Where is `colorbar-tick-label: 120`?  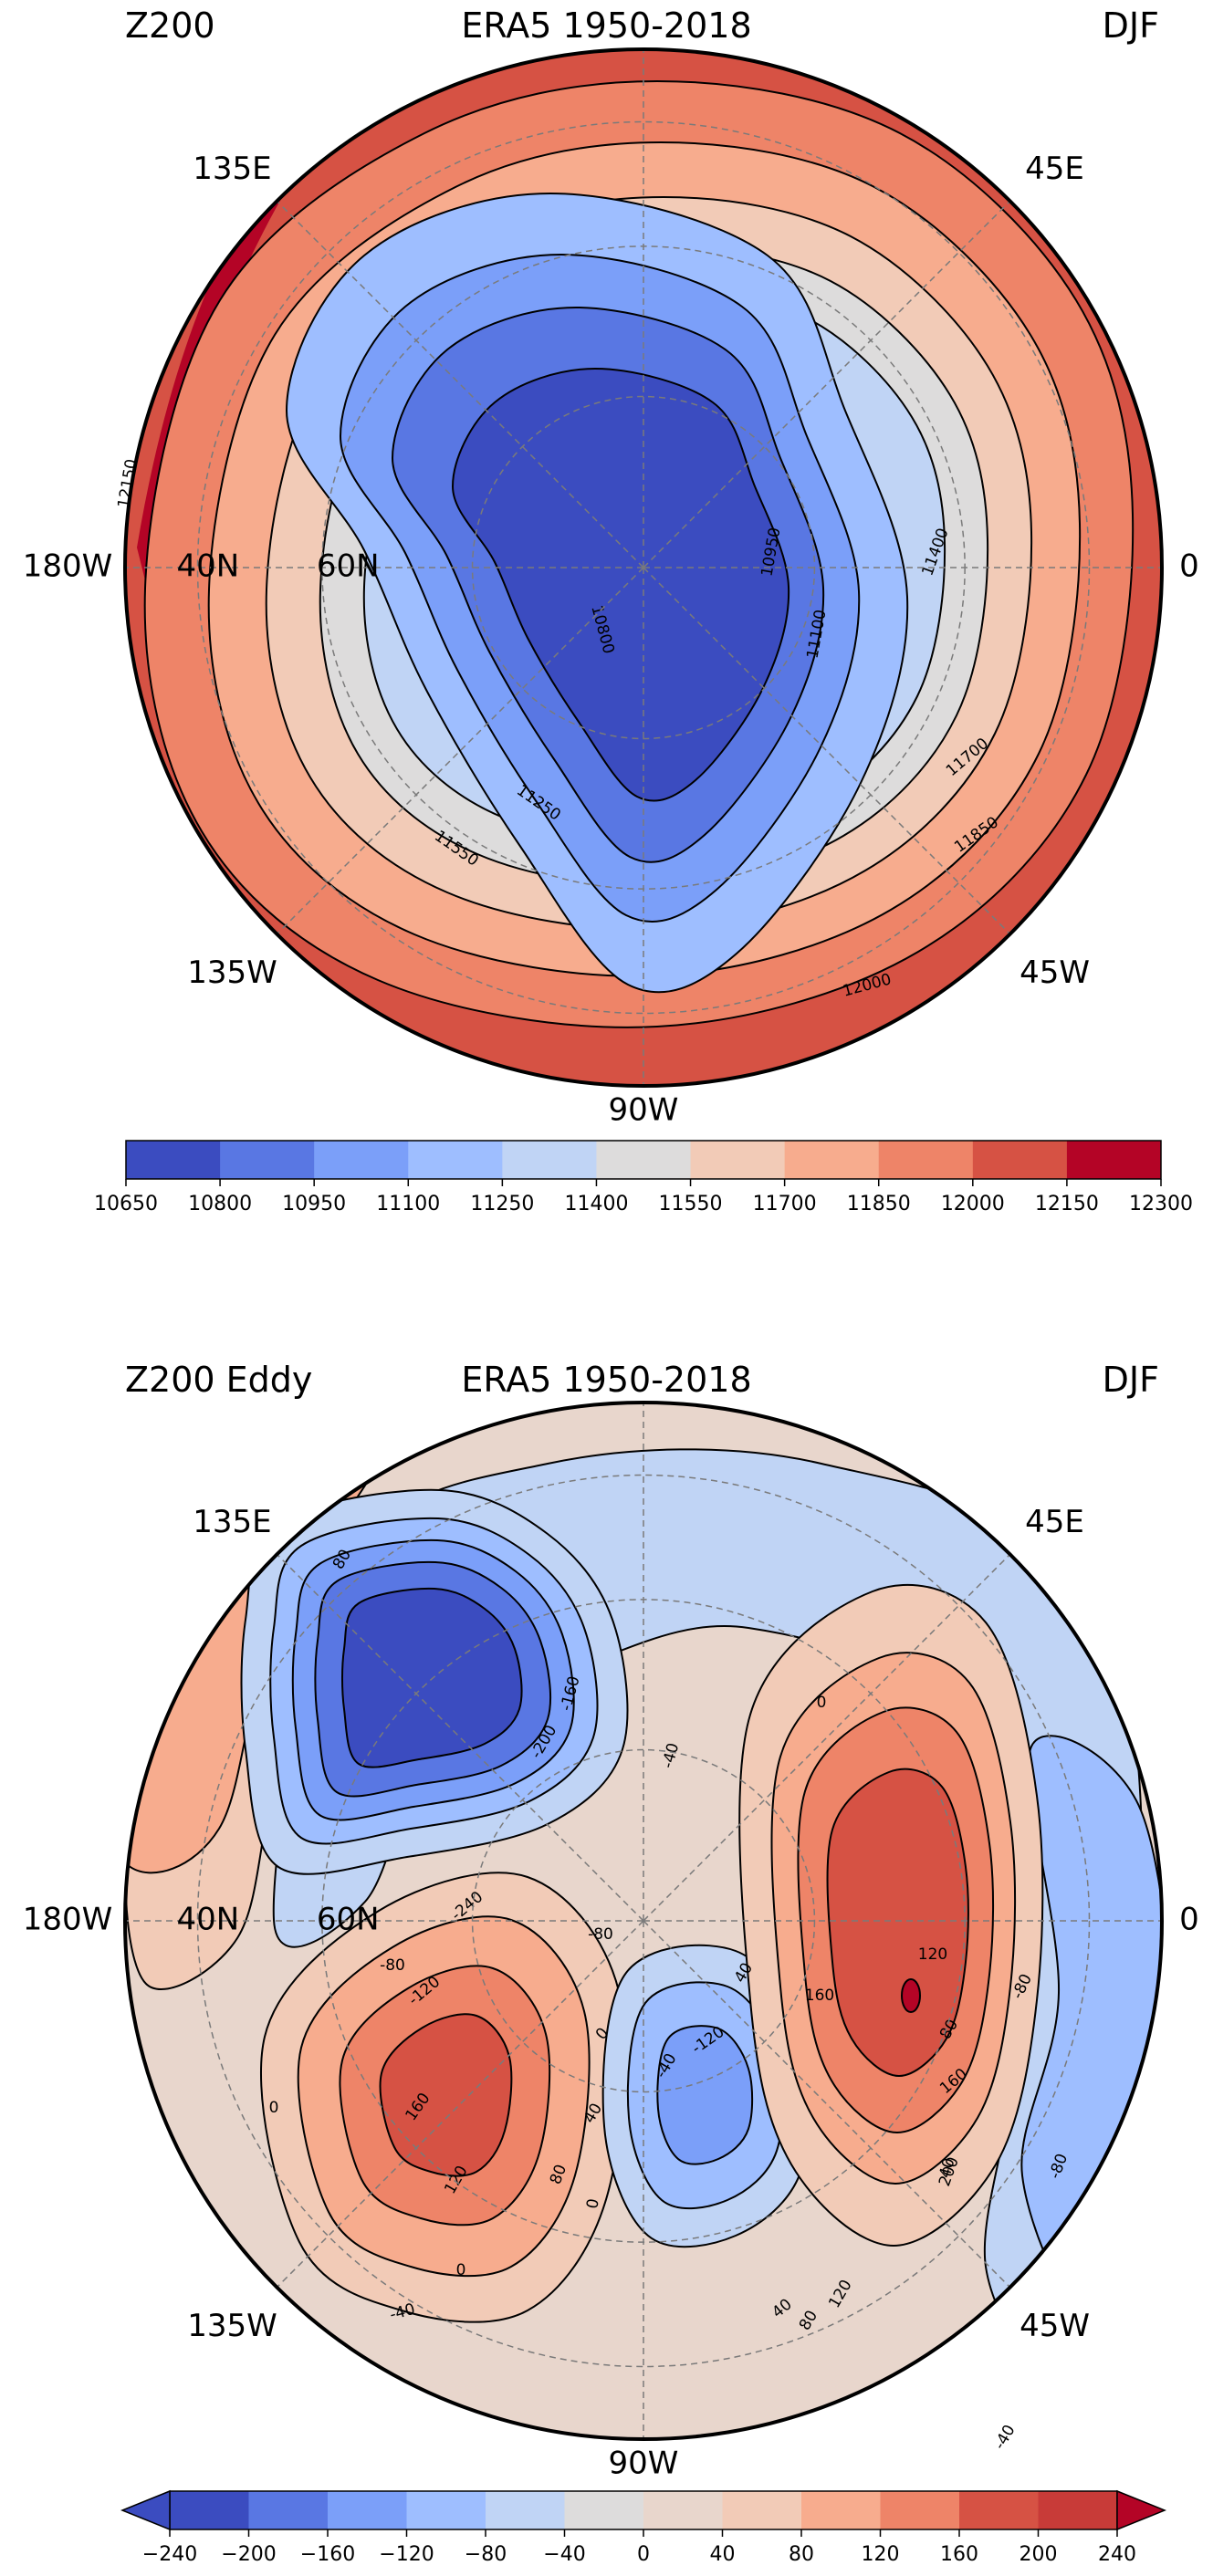
colorbar-tick-label: 120 is located at coordinates (881, 2554).